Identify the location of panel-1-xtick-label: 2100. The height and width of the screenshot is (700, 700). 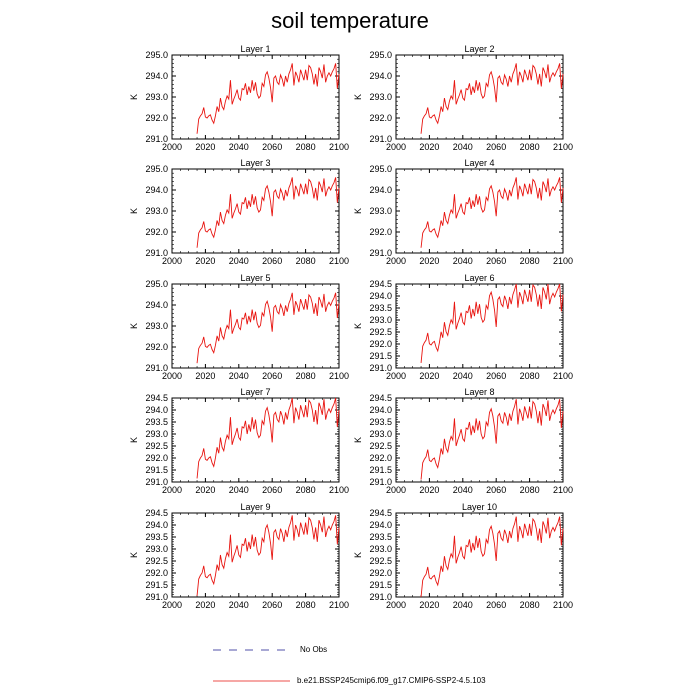
(339, 147).